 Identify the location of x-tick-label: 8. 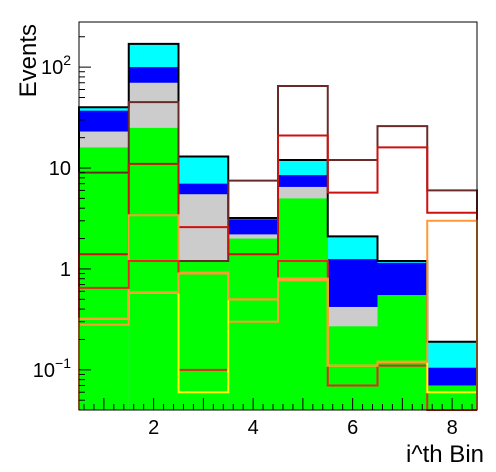
(452, 428).